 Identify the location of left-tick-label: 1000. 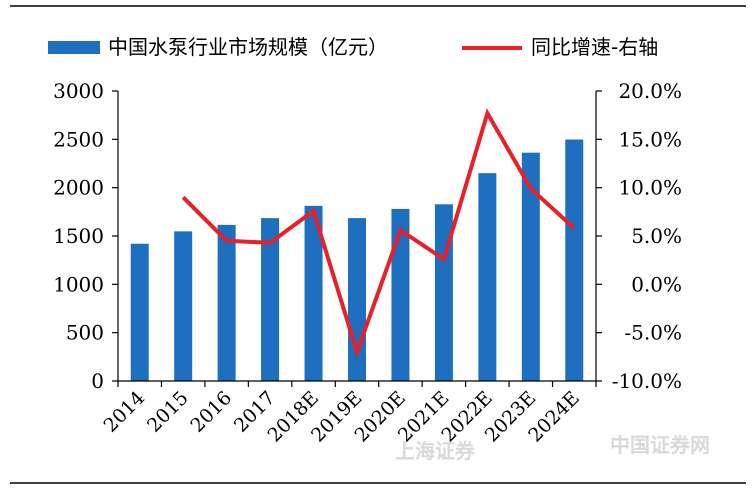
(78, 284).